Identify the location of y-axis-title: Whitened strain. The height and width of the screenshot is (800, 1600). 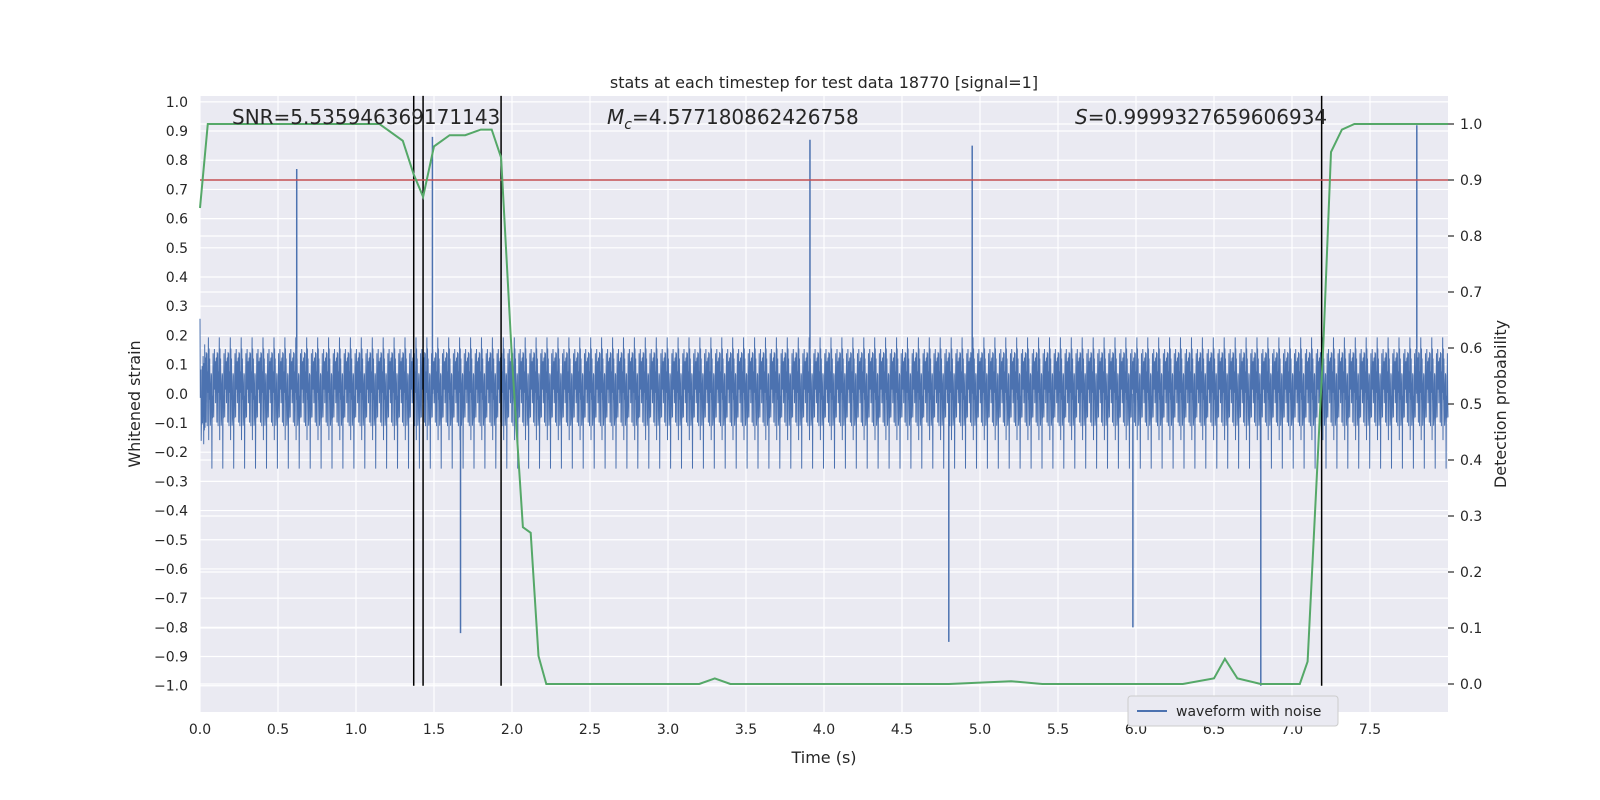
(134, 403).